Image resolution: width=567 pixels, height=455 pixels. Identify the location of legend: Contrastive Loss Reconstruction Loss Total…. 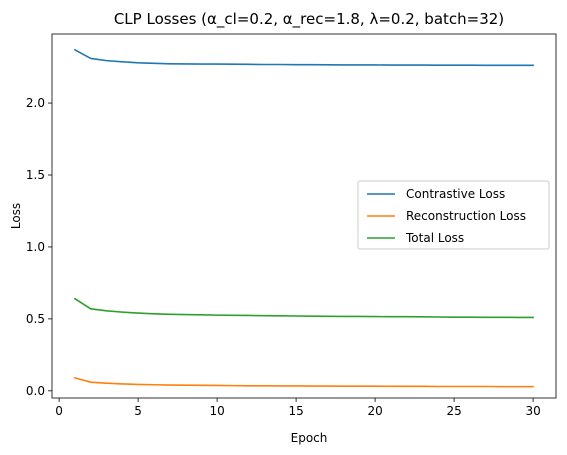
(453, 215).